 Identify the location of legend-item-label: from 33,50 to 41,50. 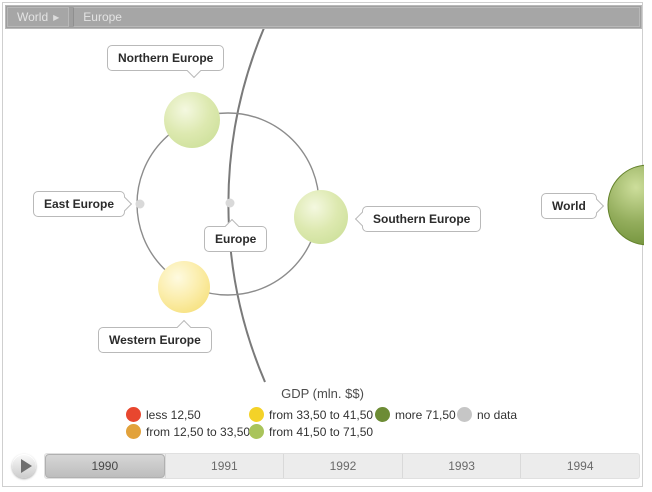
(321, 414).